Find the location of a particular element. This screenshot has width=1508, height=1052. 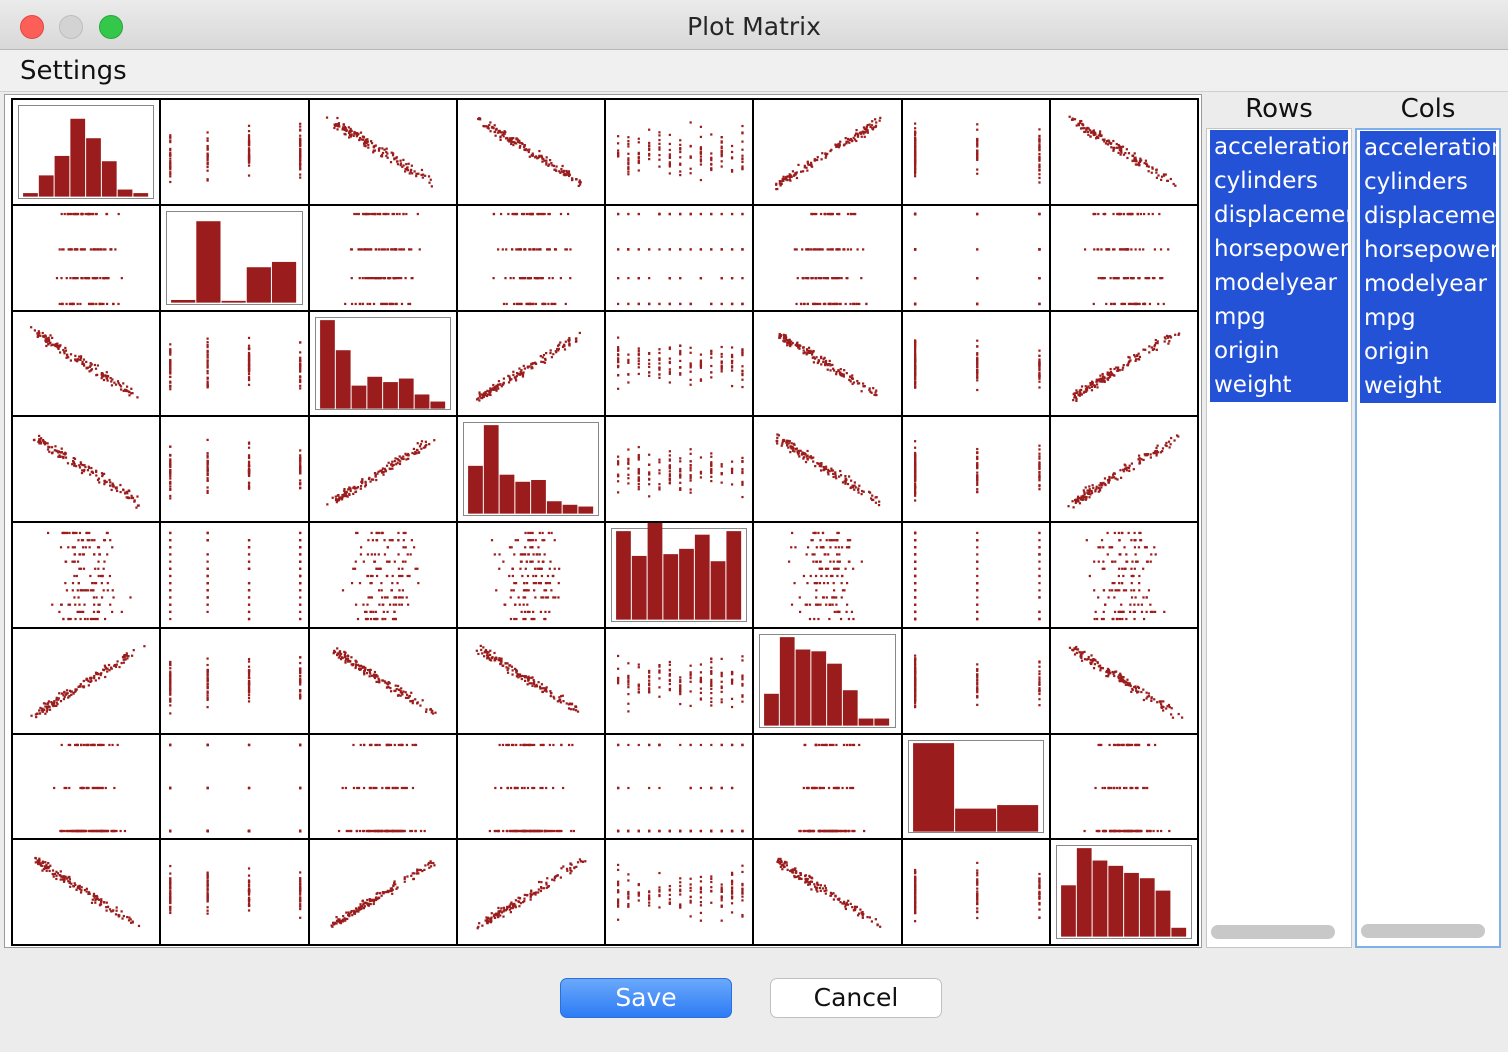

plot-cell-mpg-vs-acceleration is located at coordinates (86, 680).